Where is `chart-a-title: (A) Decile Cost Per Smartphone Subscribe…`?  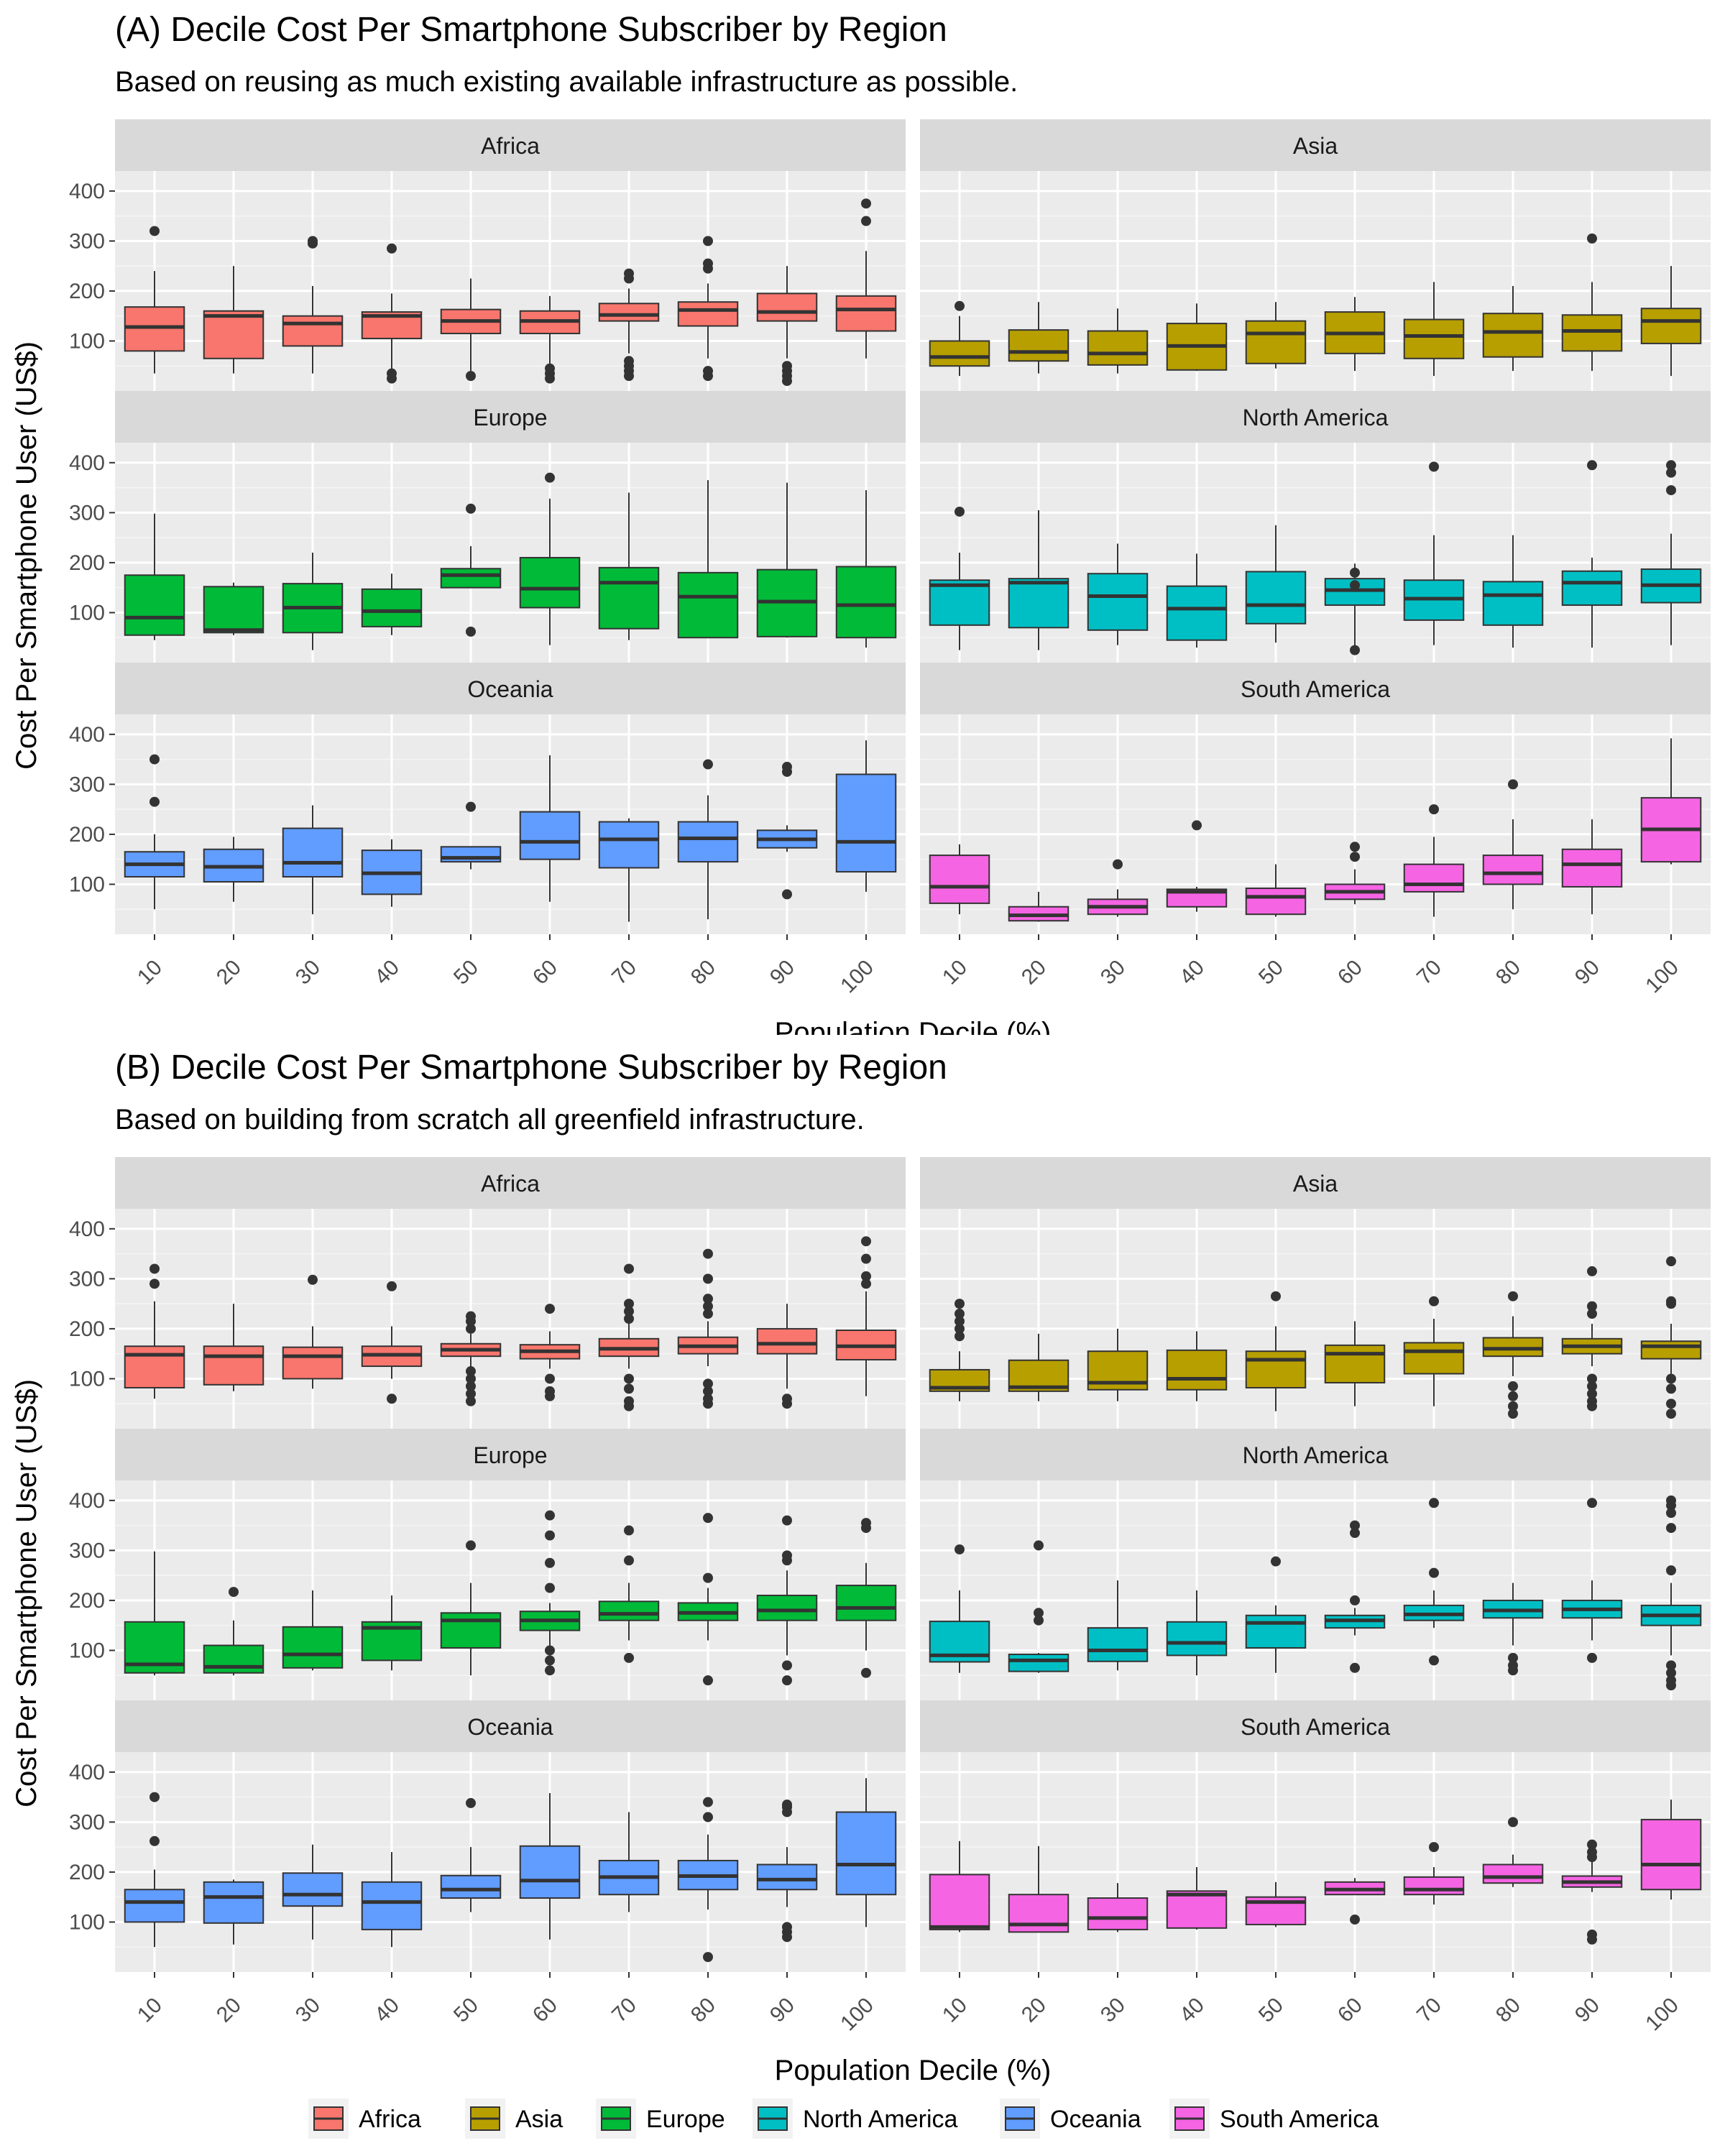 chart-a-title: (A) Decile Cost Per Smartphone Subscribe… is located at coordinates (531, 30).